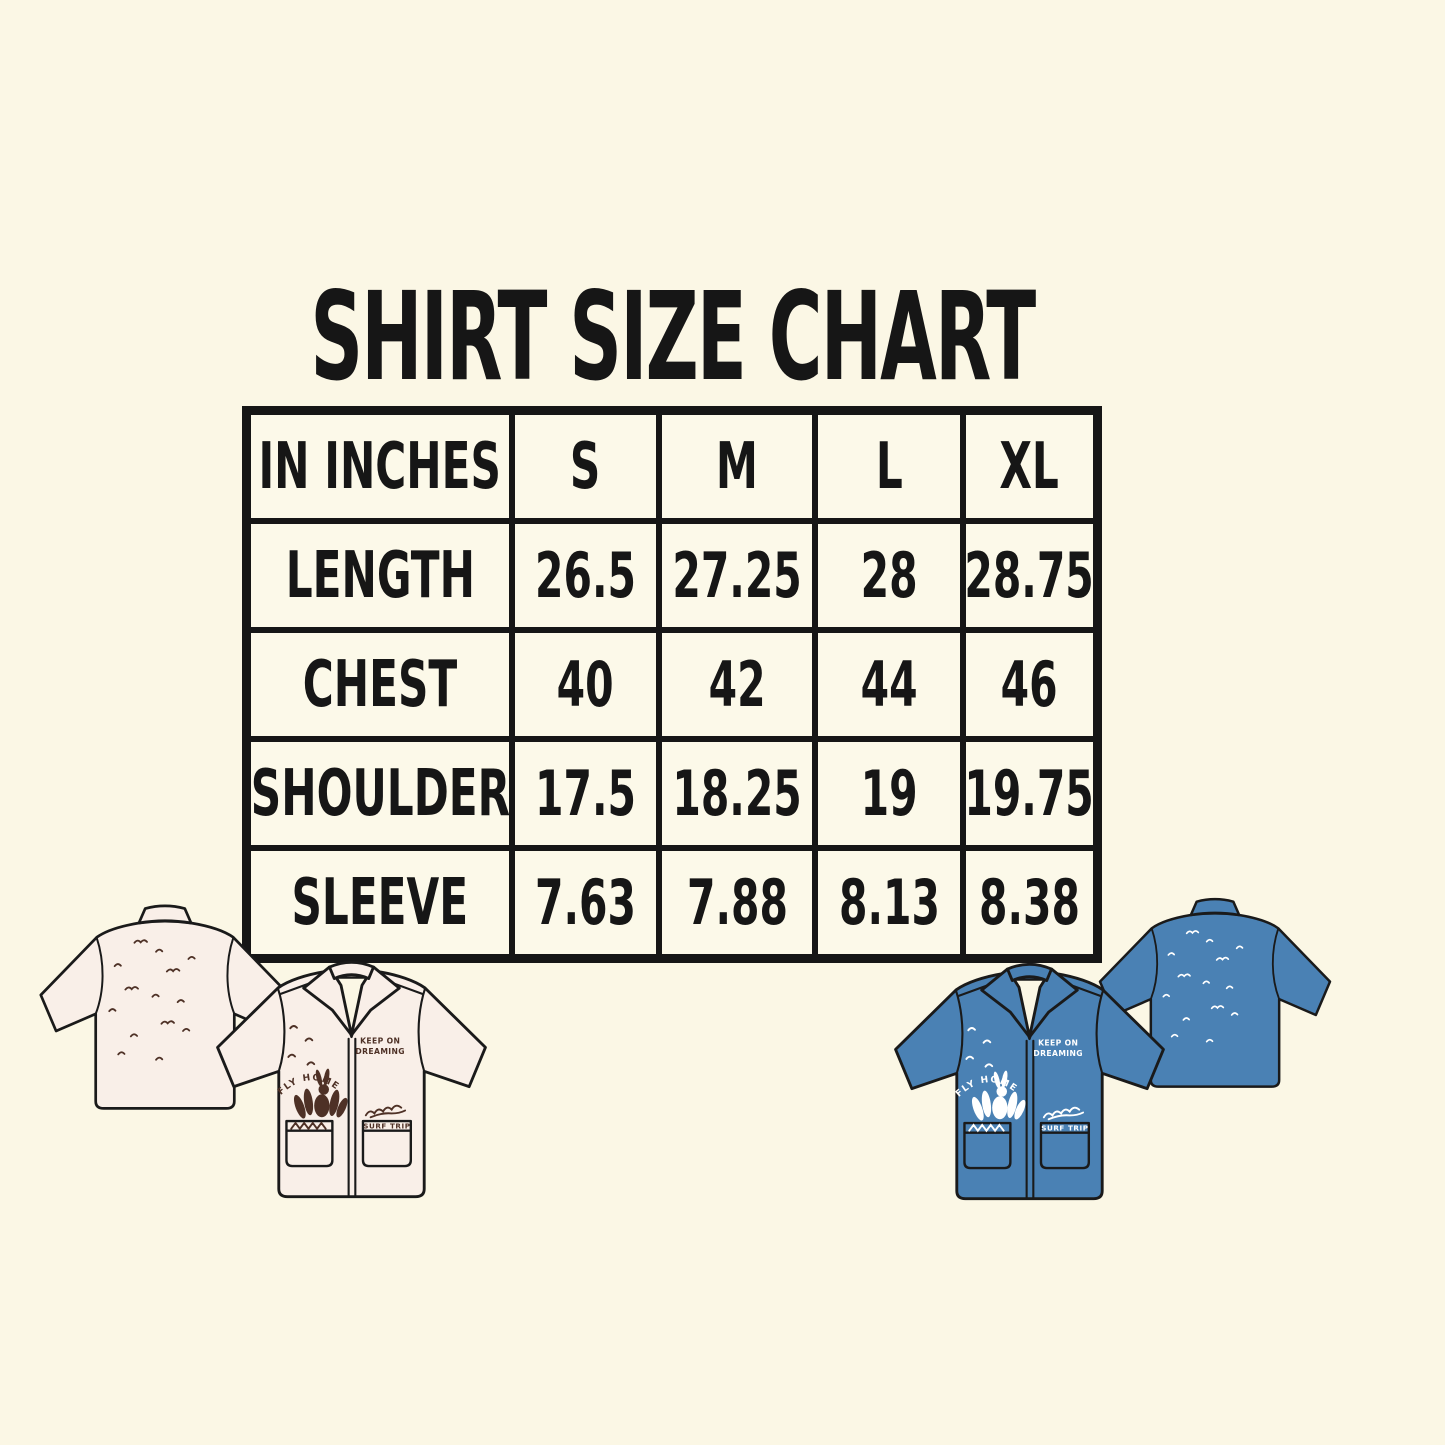 This screenshot has width=1445, height=1445. I want to click on cell-shoulder-l: 19, so click(889, 793).